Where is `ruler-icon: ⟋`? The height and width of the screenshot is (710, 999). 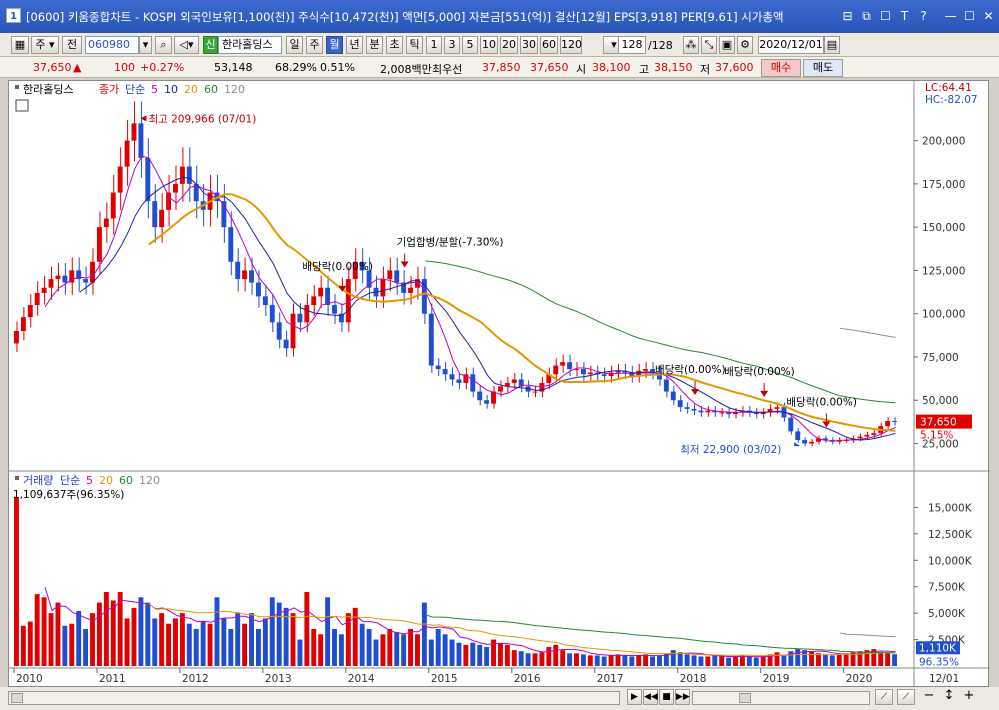 ruler-icon: ⟋ is located at coordinates (906, 697).